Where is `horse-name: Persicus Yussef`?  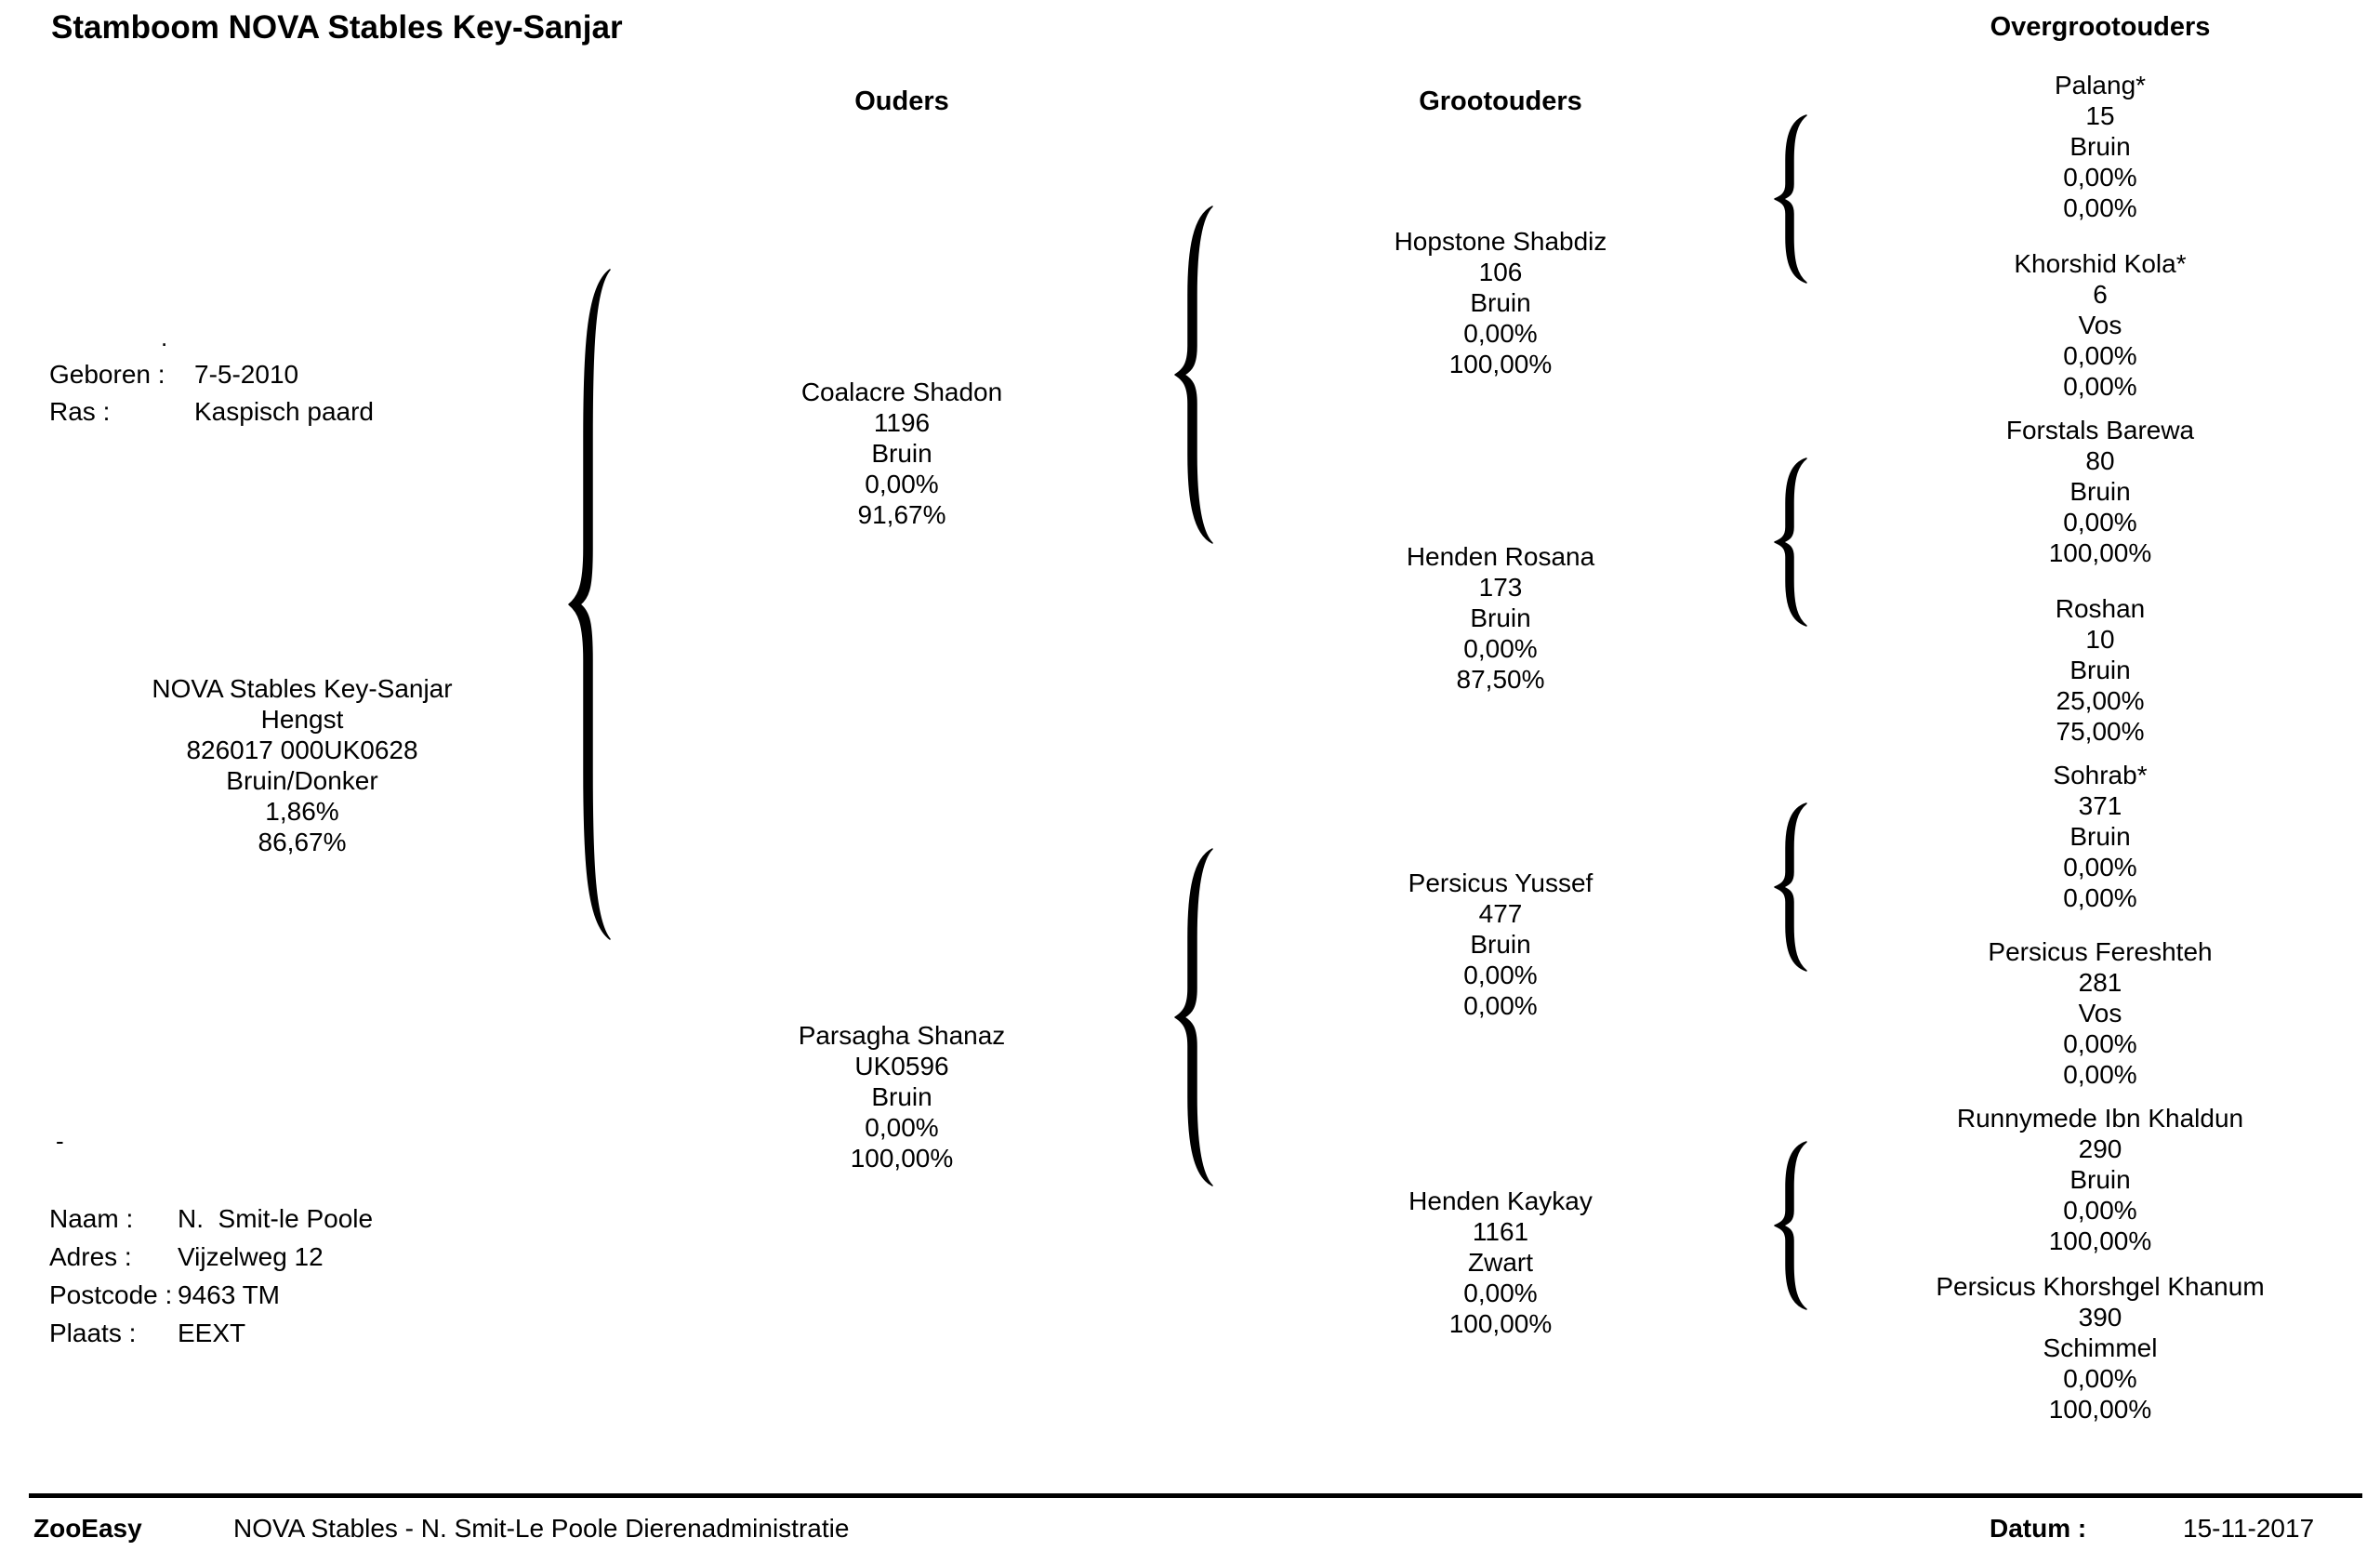
horse-name: Persicus Yussef is located at coordinates (1500, 882).